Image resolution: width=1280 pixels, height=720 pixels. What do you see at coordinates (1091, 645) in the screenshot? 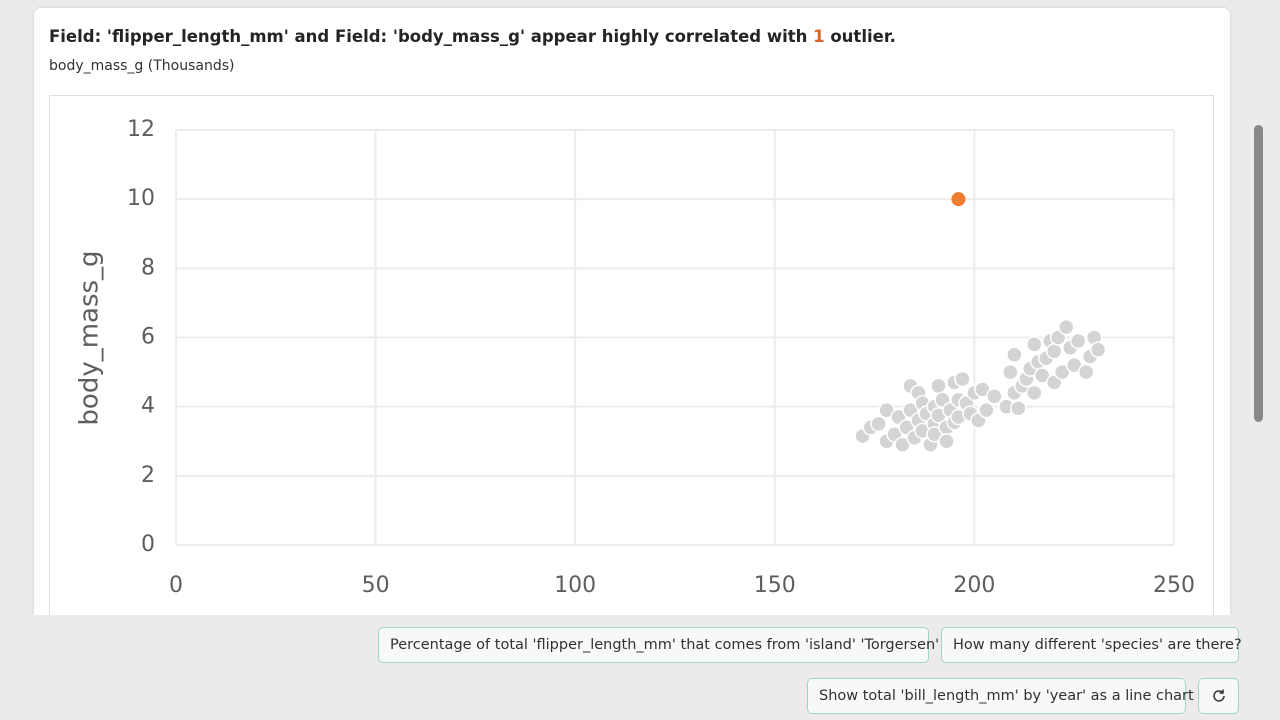
I see `suggestion-button: How many different 'species' are there?` at bounding box center [1091, 645].